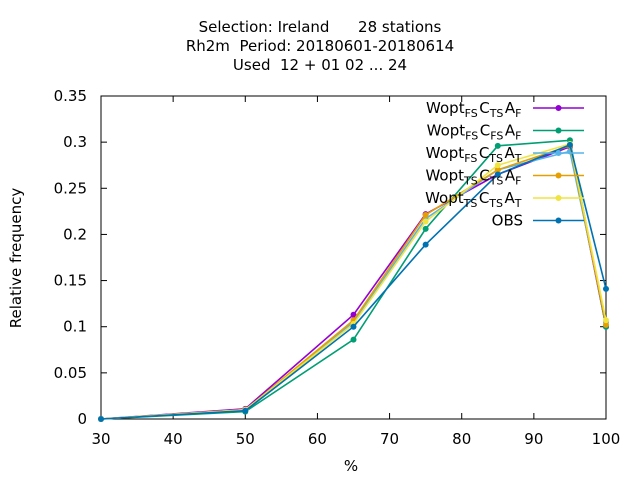 The image size is (640, 480). I want to click on x-tick-label: 70, so click(389, 439).